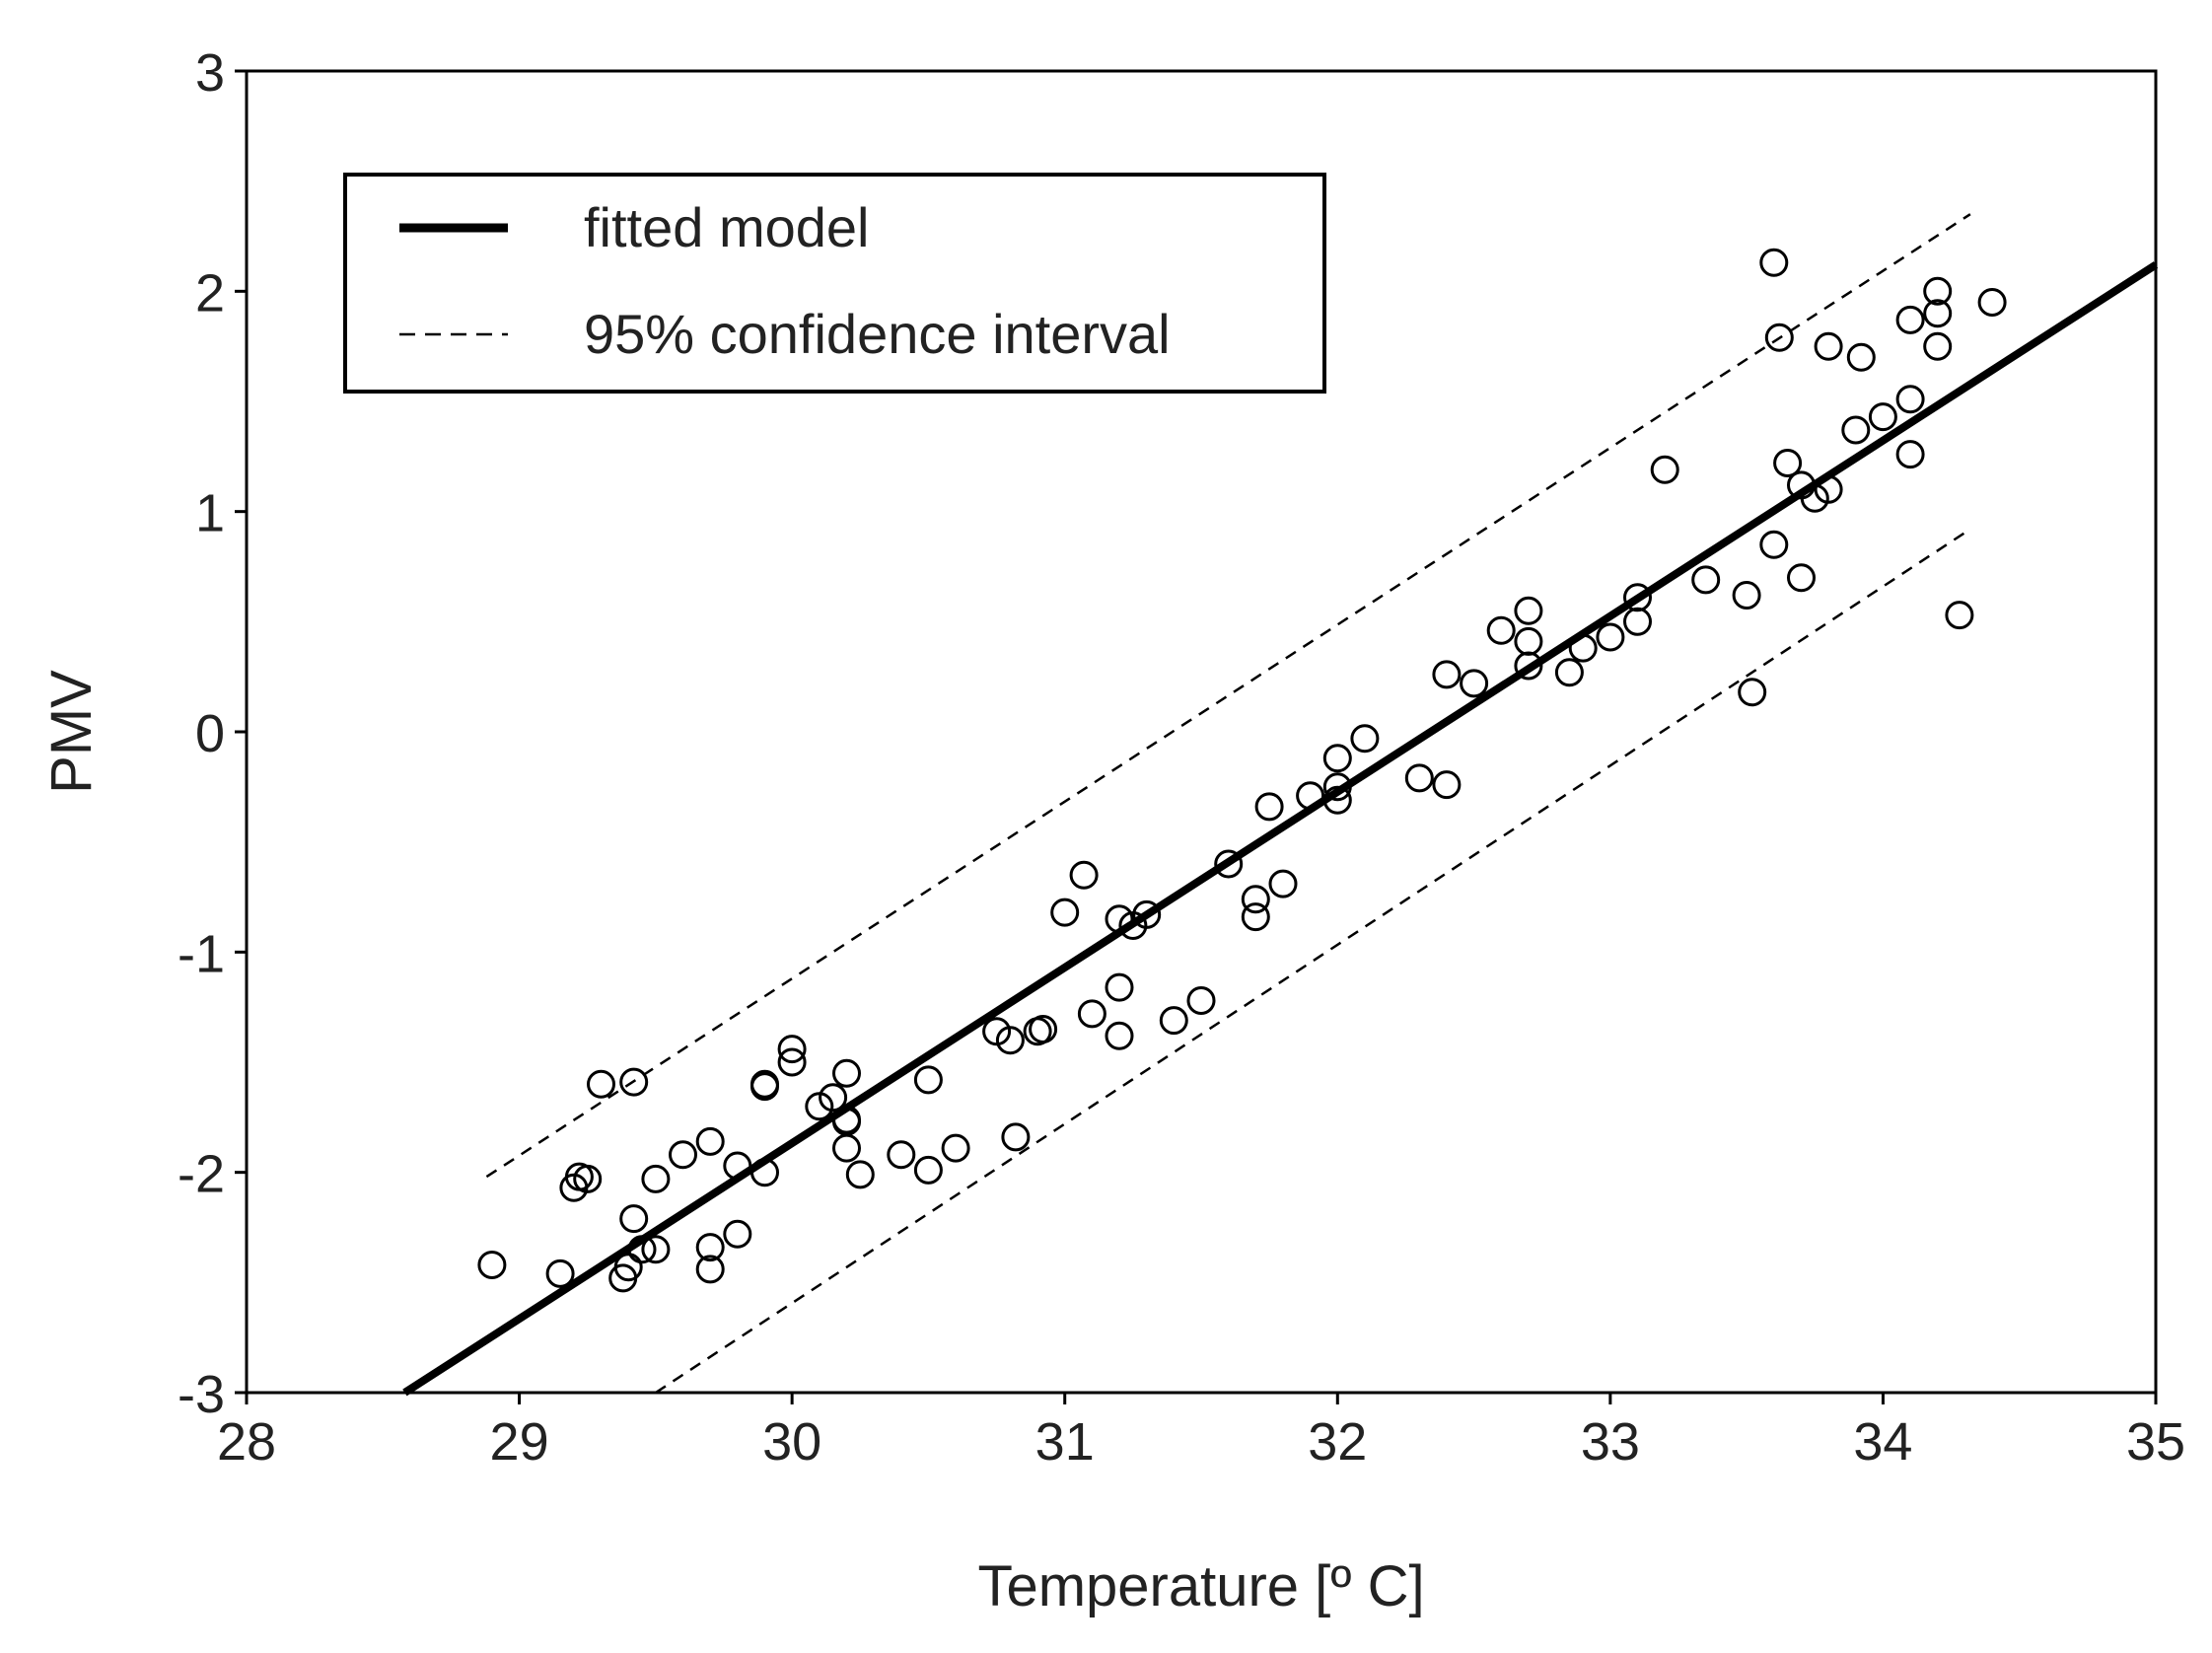 This screenshot has width=2212, height=1653. I want to click on legend: fitted model 95% confidence interval, so click(834, 284).